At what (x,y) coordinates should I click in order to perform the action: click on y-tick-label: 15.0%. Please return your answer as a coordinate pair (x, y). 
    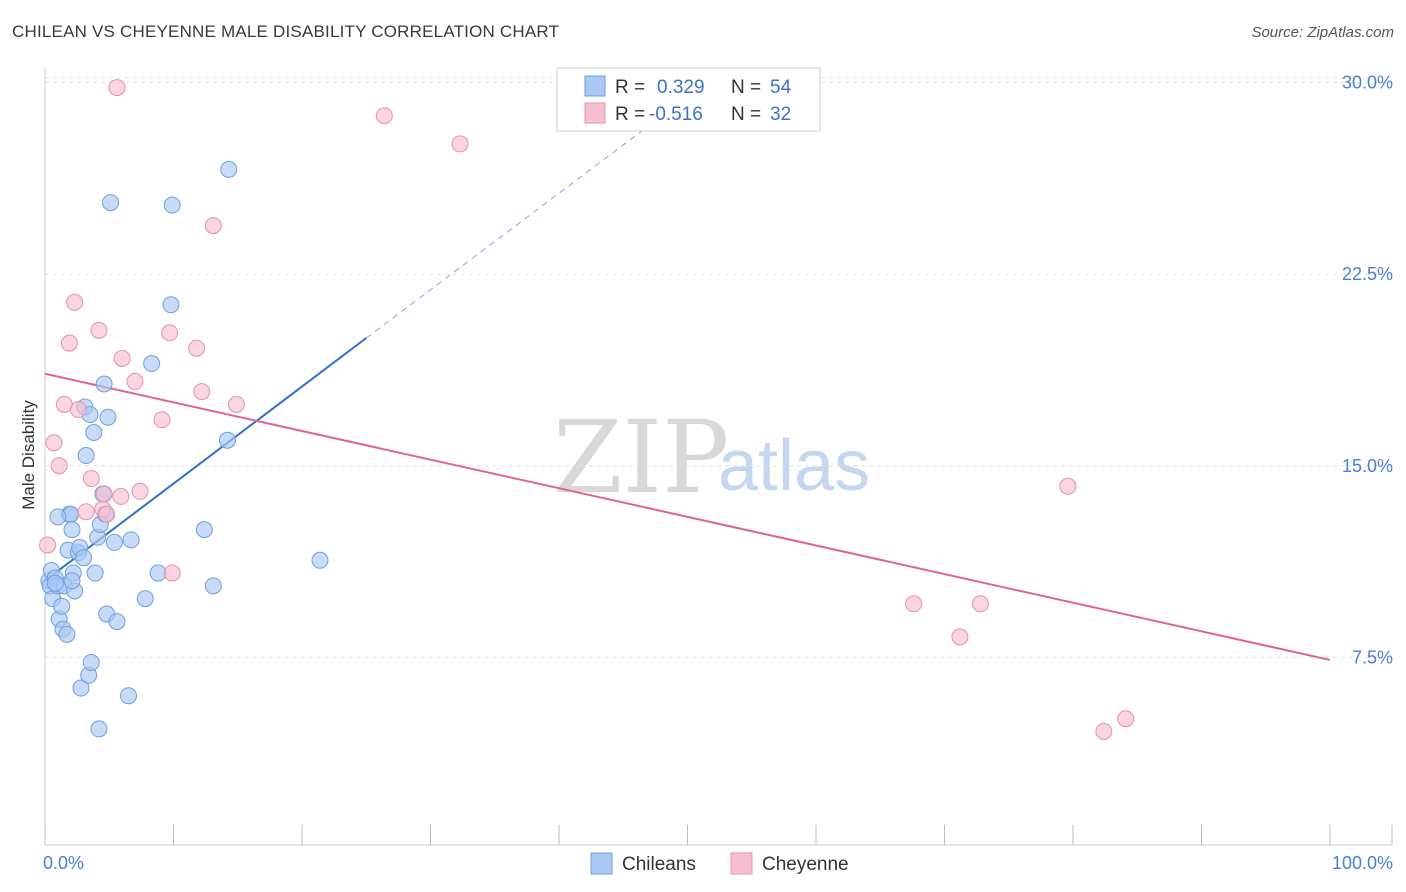
    Looking at the image, I should click on (1367, 466).